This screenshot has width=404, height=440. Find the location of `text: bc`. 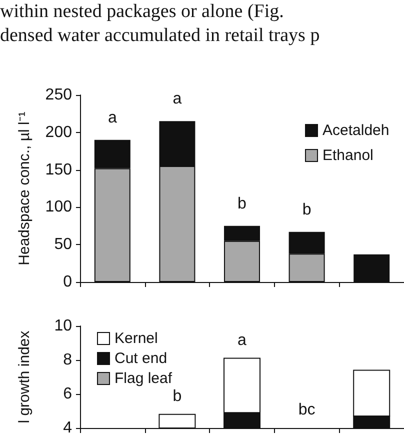

text: bc is located at coordinates (307, 410).